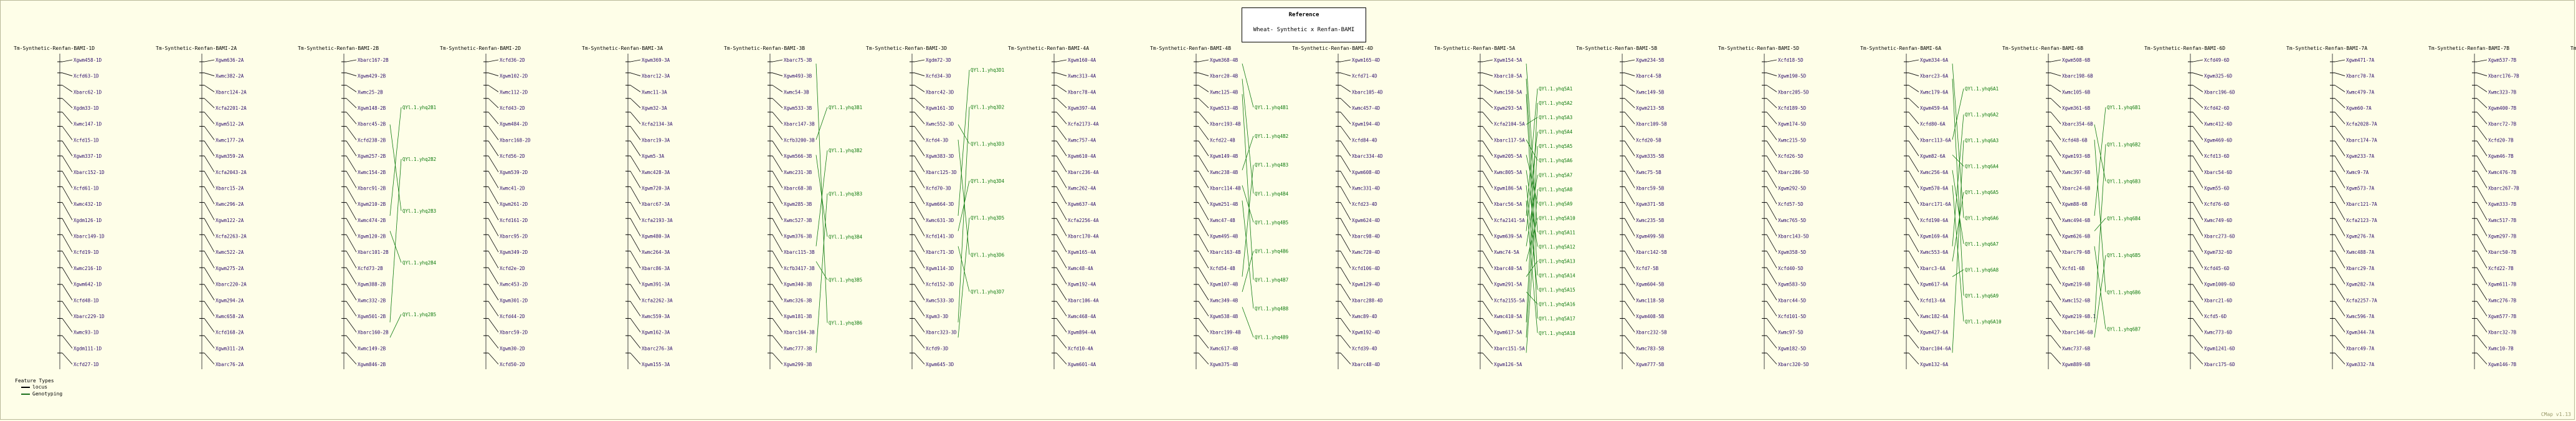 The height and width of the screenshot is (421, 2576). Describe the element at coordinates (2076, 156) in the screenshot. I see `marker-label: Xgwm193-6B` at that location.